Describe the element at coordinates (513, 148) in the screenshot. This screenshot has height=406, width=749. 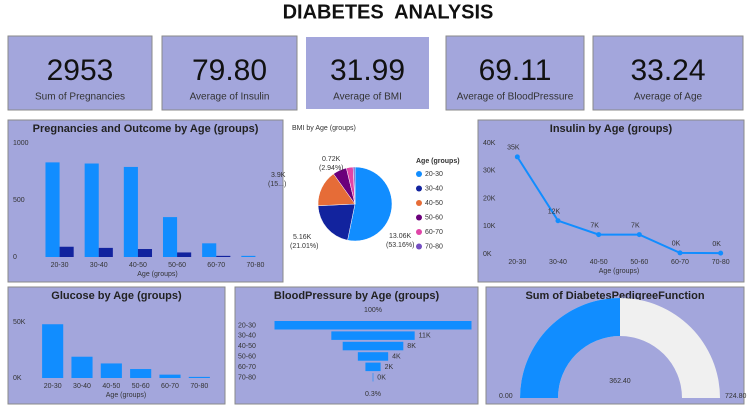
I see `data-label: 35K` at that location.